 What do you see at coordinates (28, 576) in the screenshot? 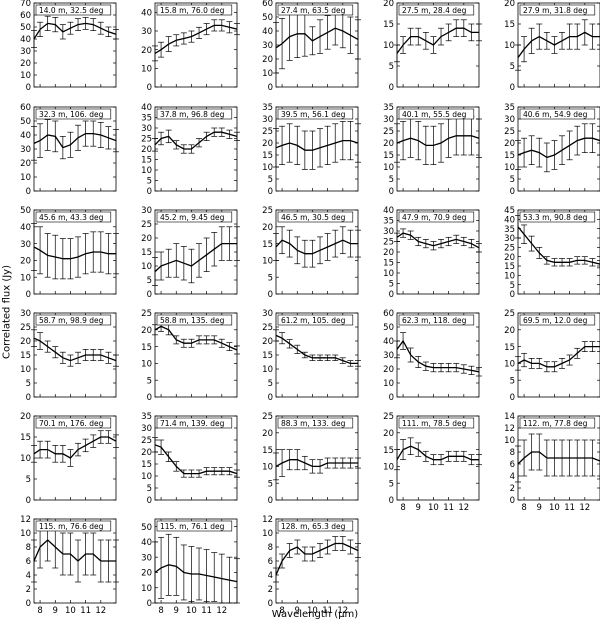
I see `y-tick-label: 4` at bounding box center [28, 576].